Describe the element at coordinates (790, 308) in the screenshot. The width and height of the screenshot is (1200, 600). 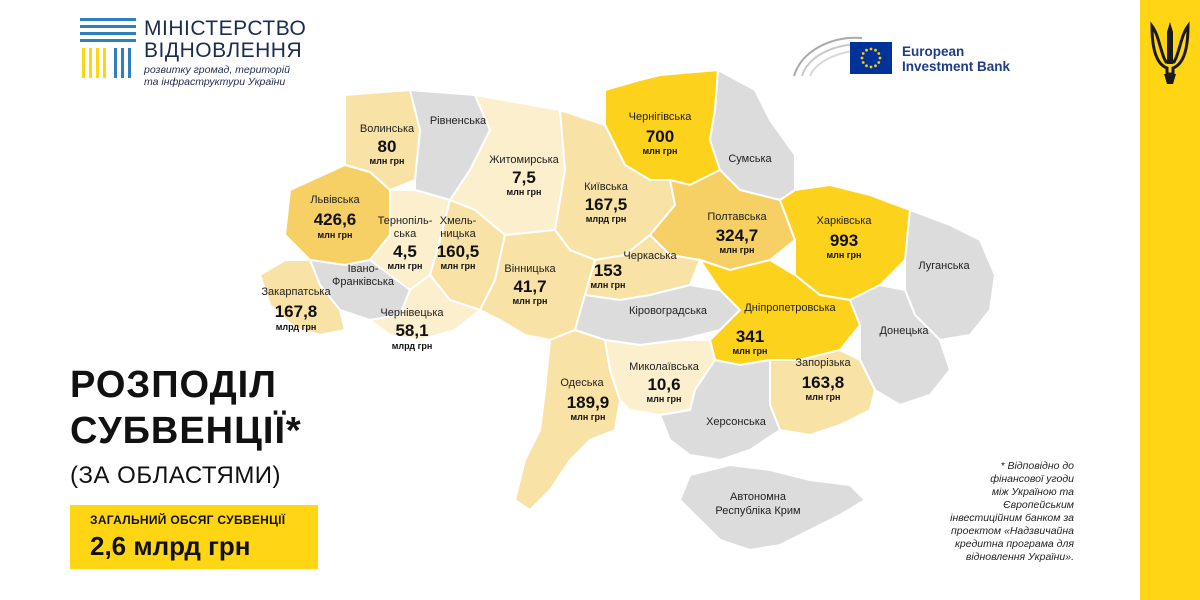
I see `label-dnipropetrovska: Дніпропетровська` at that location.